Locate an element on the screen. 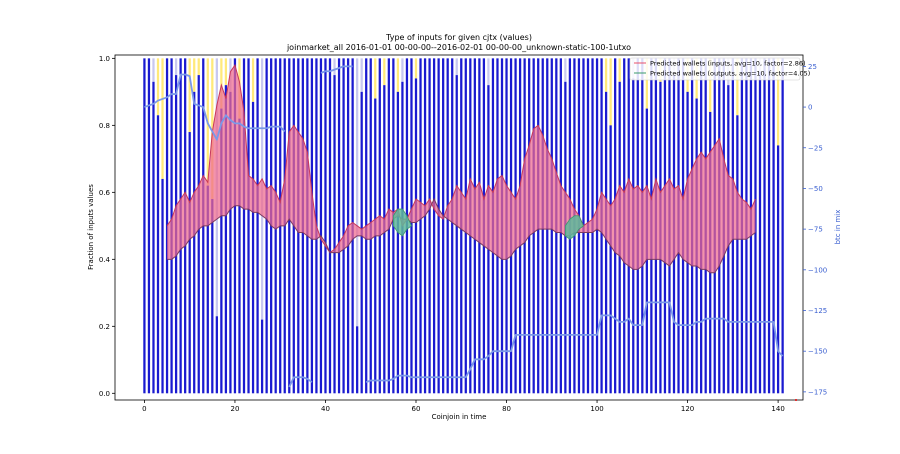 This screenshot has height=454, width=900. x-tick-label: 140 is located at coordinates (777, 409).